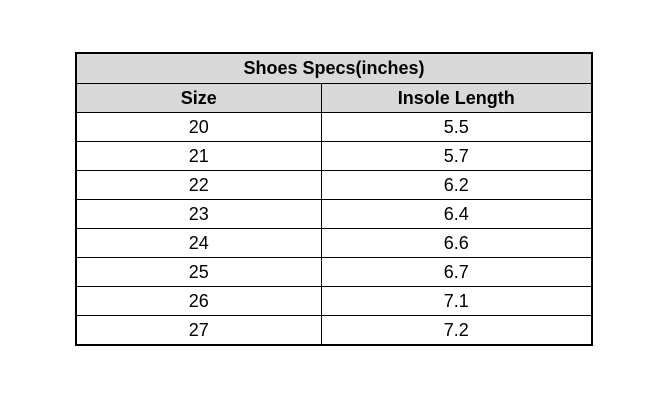  I want to click on size-cell: 22, so click(198, 185).